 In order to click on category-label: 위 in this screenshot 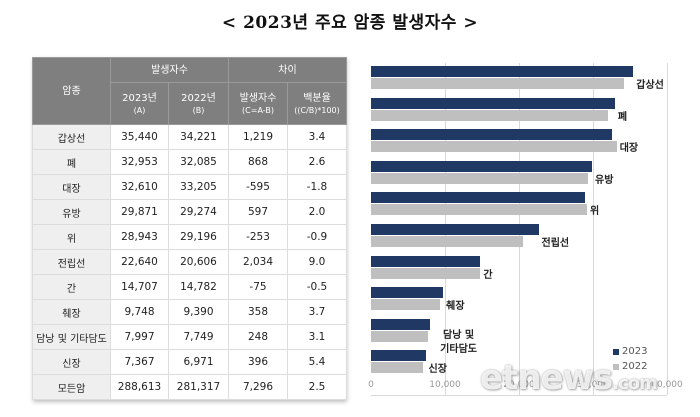, I will do `click(594, 212)`.